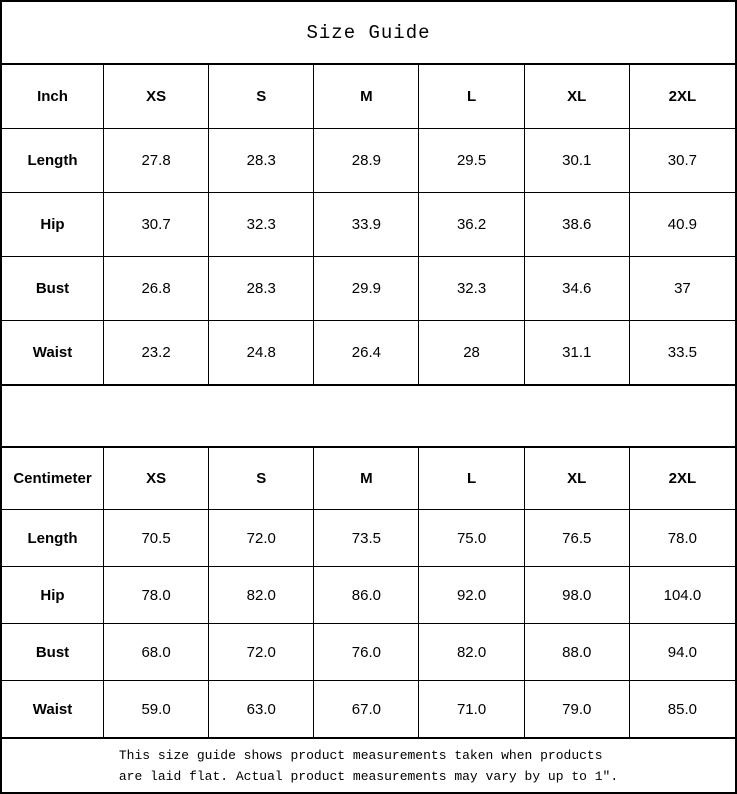 This screenshot has height=794, width=737. Describe the element at coordinates (53, 479) in the screenshot. I see `unit-header: Centimeter` at that location.